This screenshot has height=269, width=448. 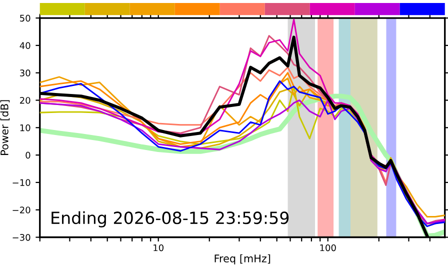 What do you see at coordinates (25, 128) in the screenshot?
I see `y-tick-label: 10` at bounding box center [25, 128].